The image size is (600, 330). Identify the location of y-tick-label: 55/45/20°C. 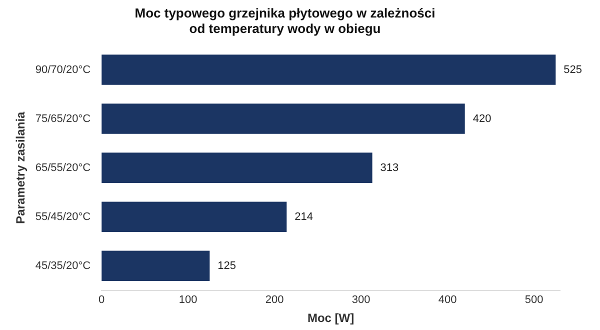
(63, 216).